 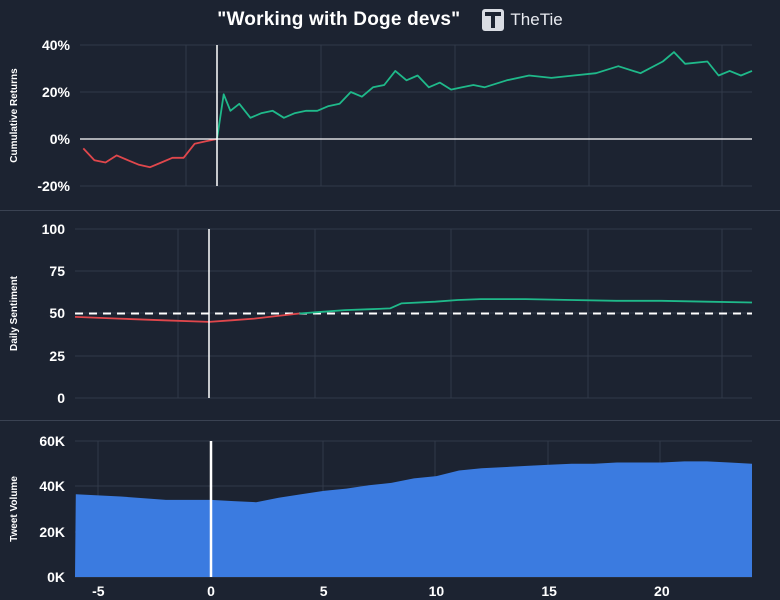 I want to click on chart-title: "Working with Doge devs", so click(x=339, y=19).